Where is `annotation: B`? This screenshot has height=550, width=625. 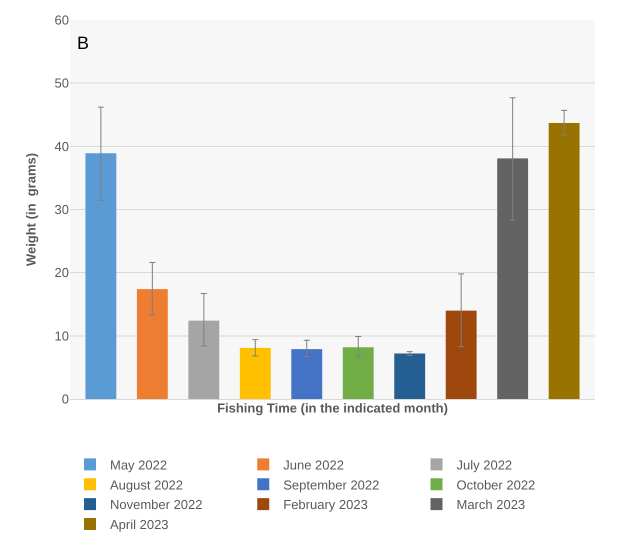
annotation: B is located at coordinates (83, 43).